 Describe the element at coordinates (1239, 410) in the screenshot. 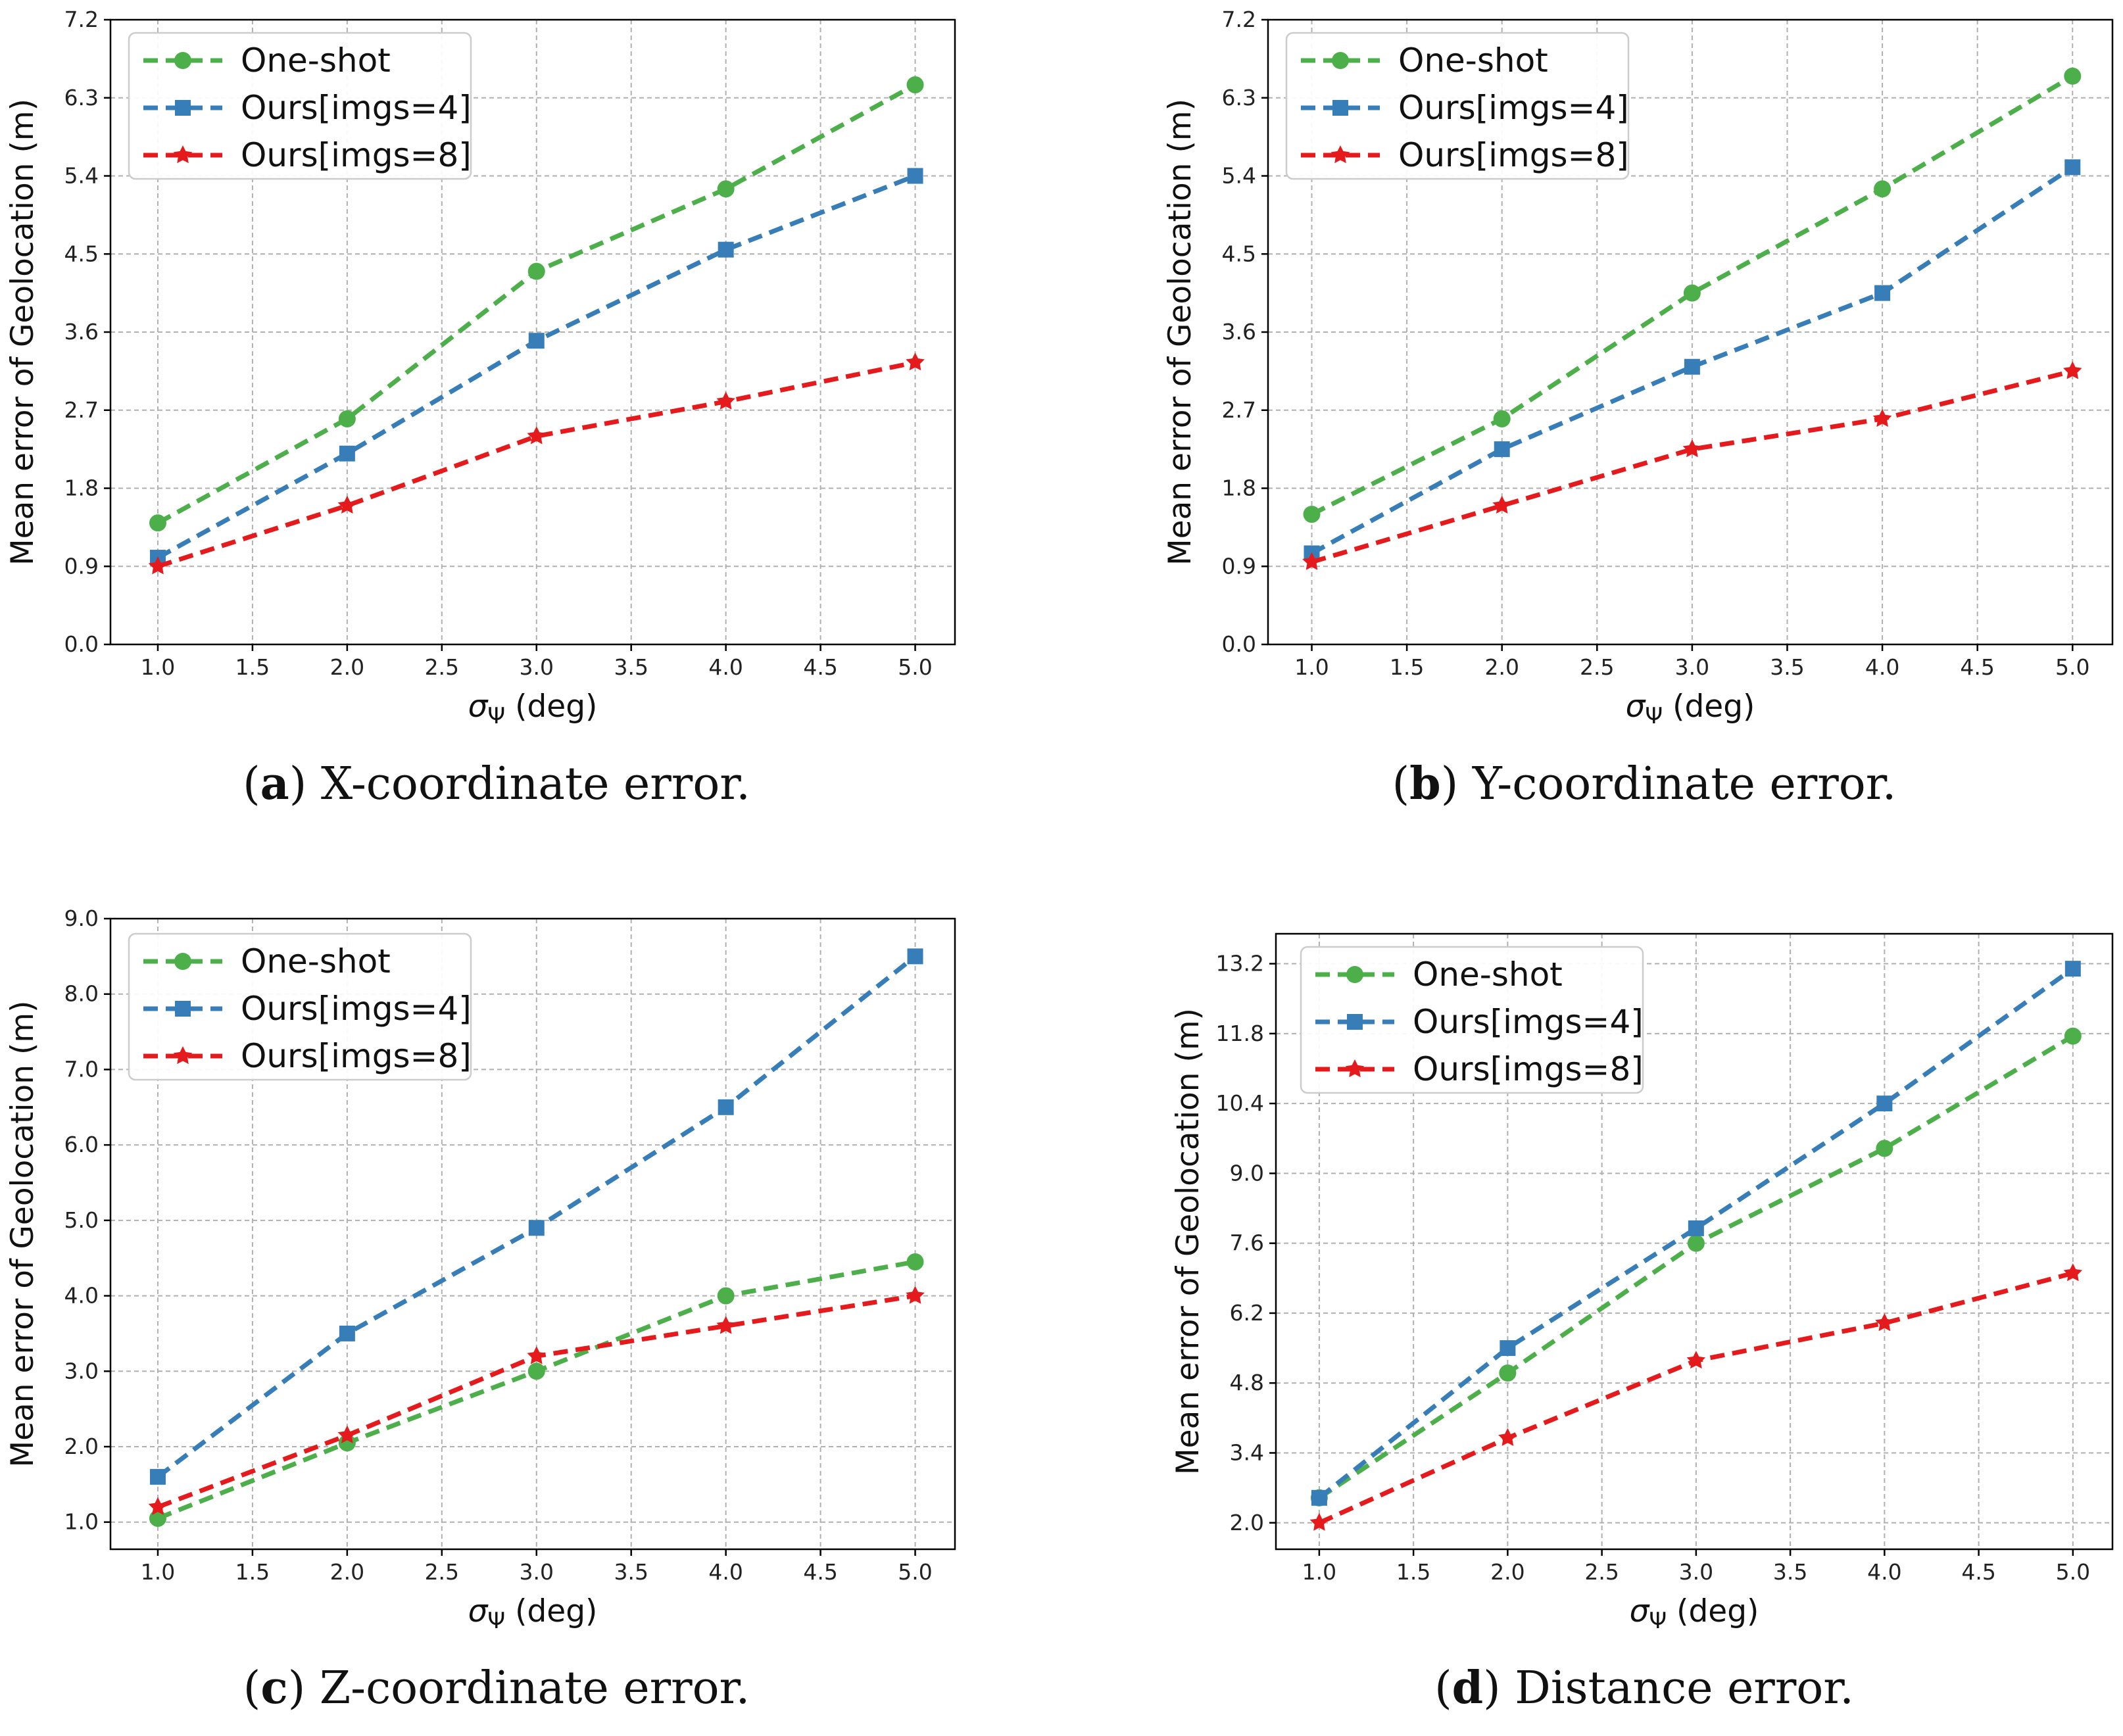

I see `y-tick-label: 2.7` at that location.